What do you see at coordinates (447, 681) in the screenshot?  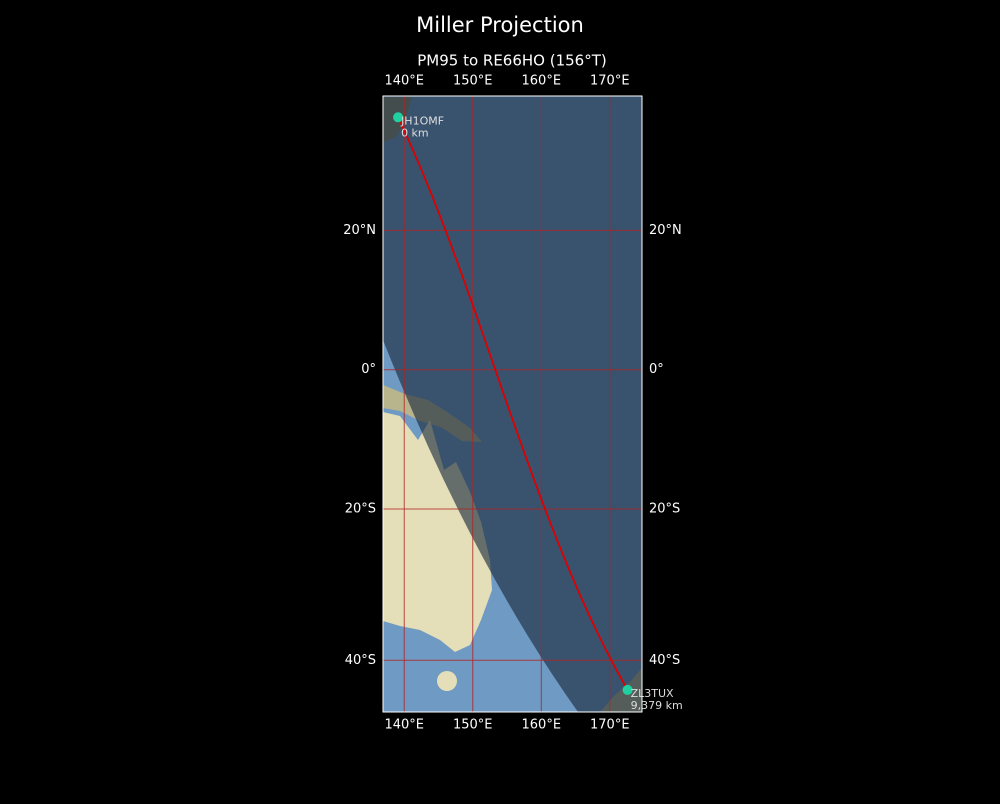 I see `tasmania` at bounding box center [447, 681].